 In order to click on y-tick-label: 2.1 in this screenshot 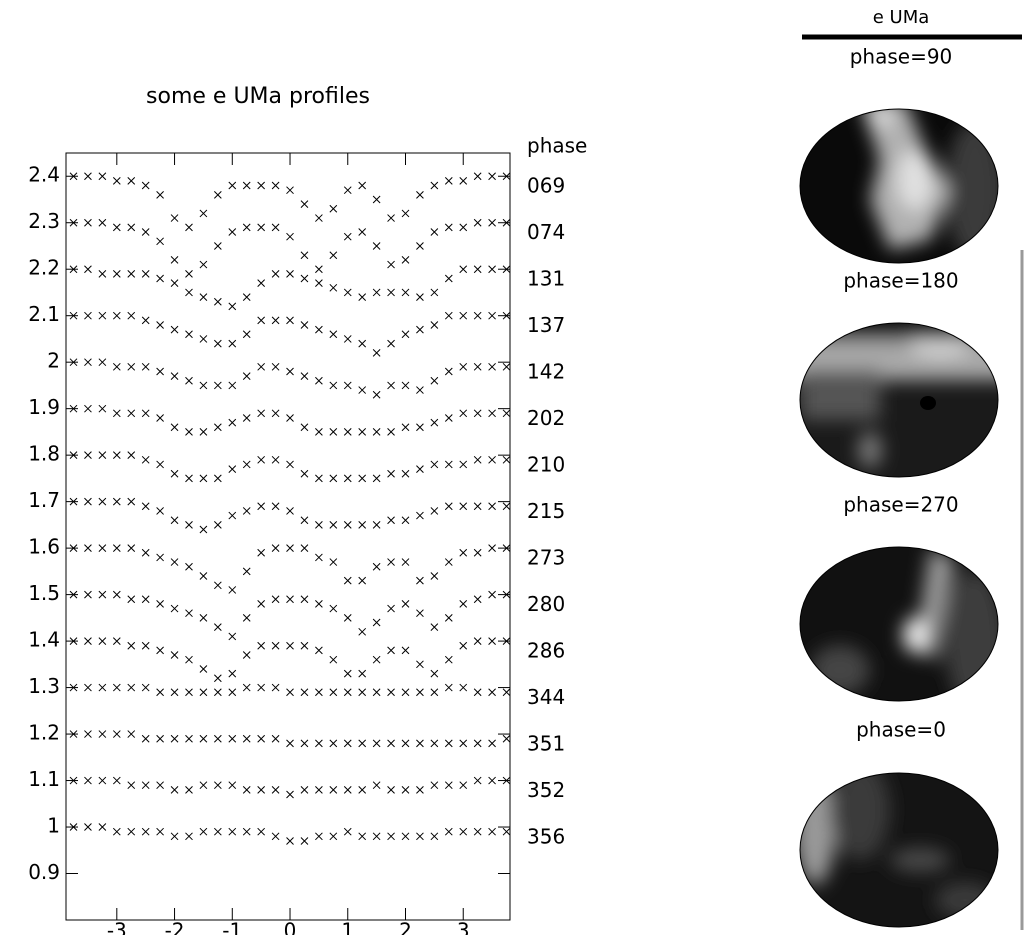, I will do `click(44, 314)`.